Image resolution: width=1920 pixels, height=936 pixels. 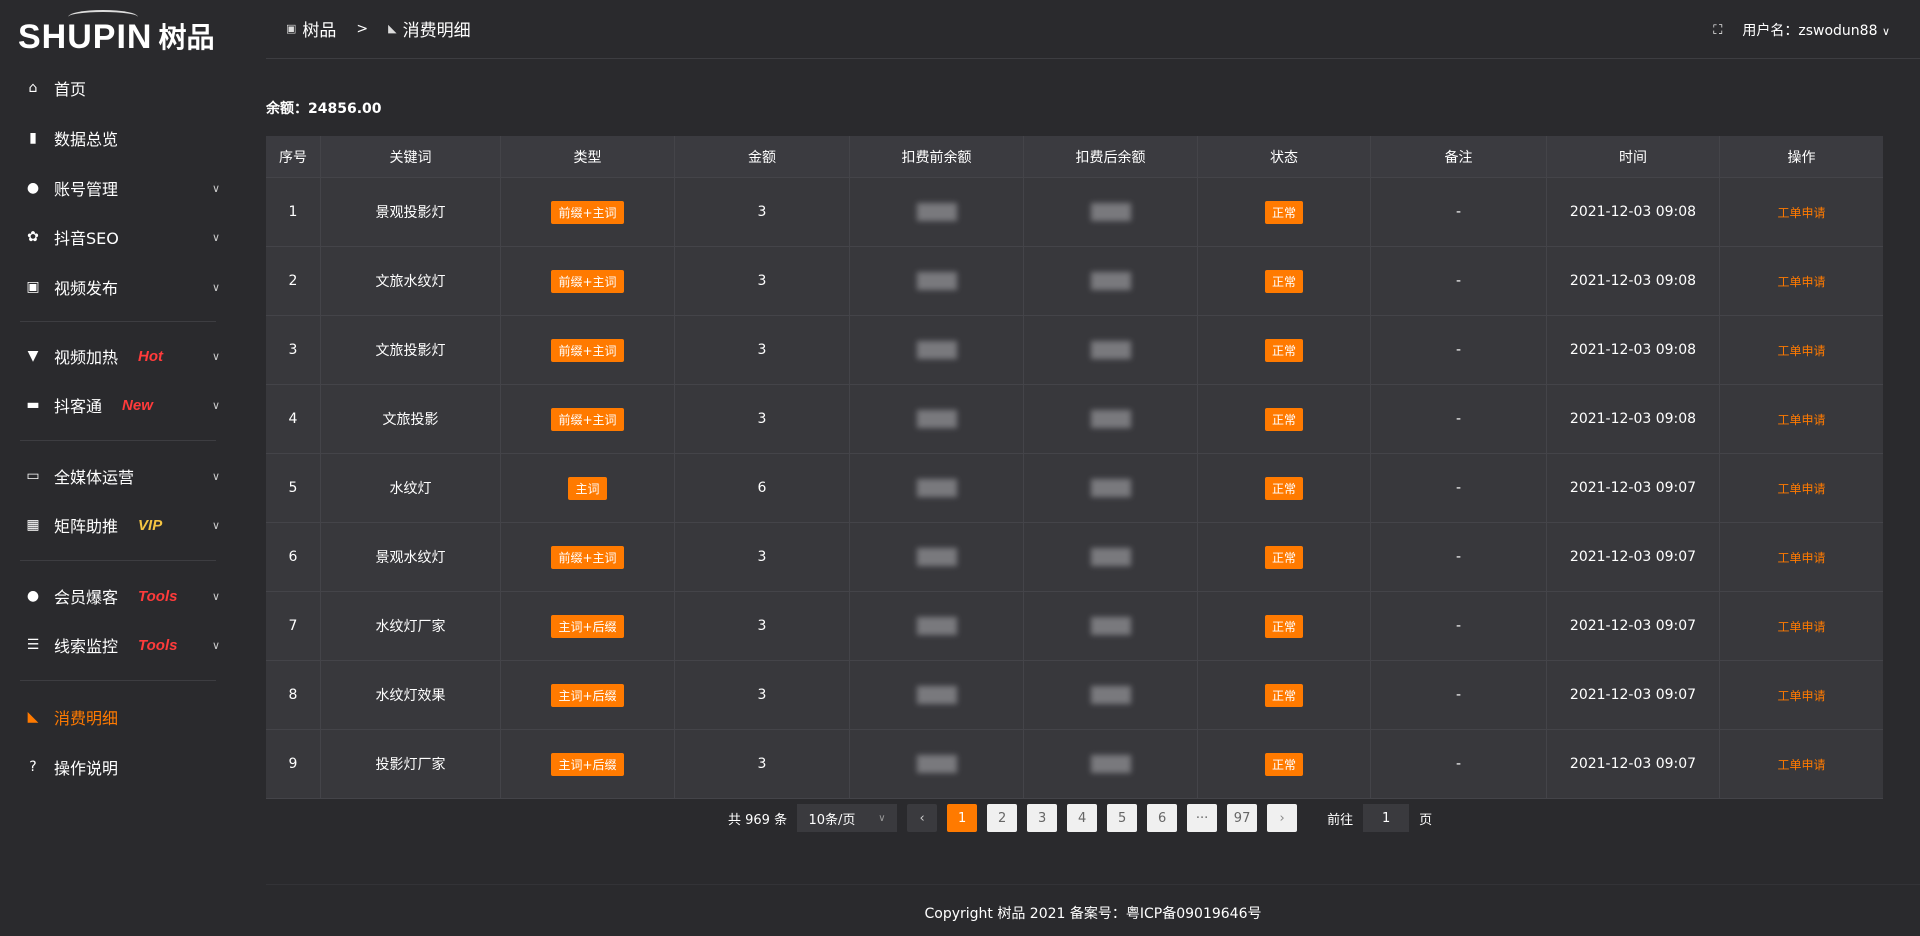 I want to click on sidebar-item-label: 消费明细, so click(x=86, y=718).